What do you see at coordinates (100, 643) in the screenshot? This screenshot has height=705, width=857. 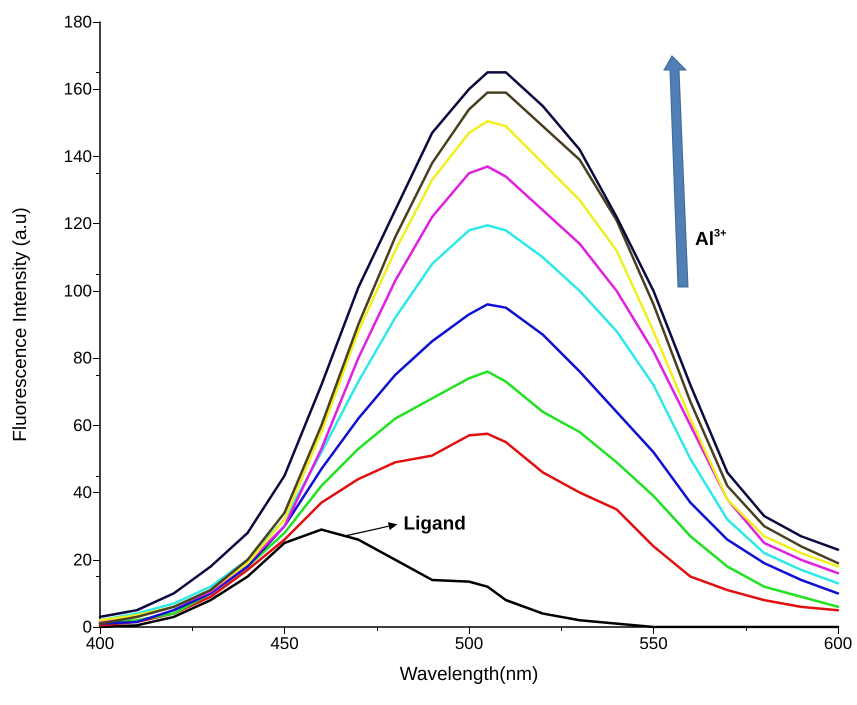 I see `x-tick-label: 400` at bounding box center [100, 643].